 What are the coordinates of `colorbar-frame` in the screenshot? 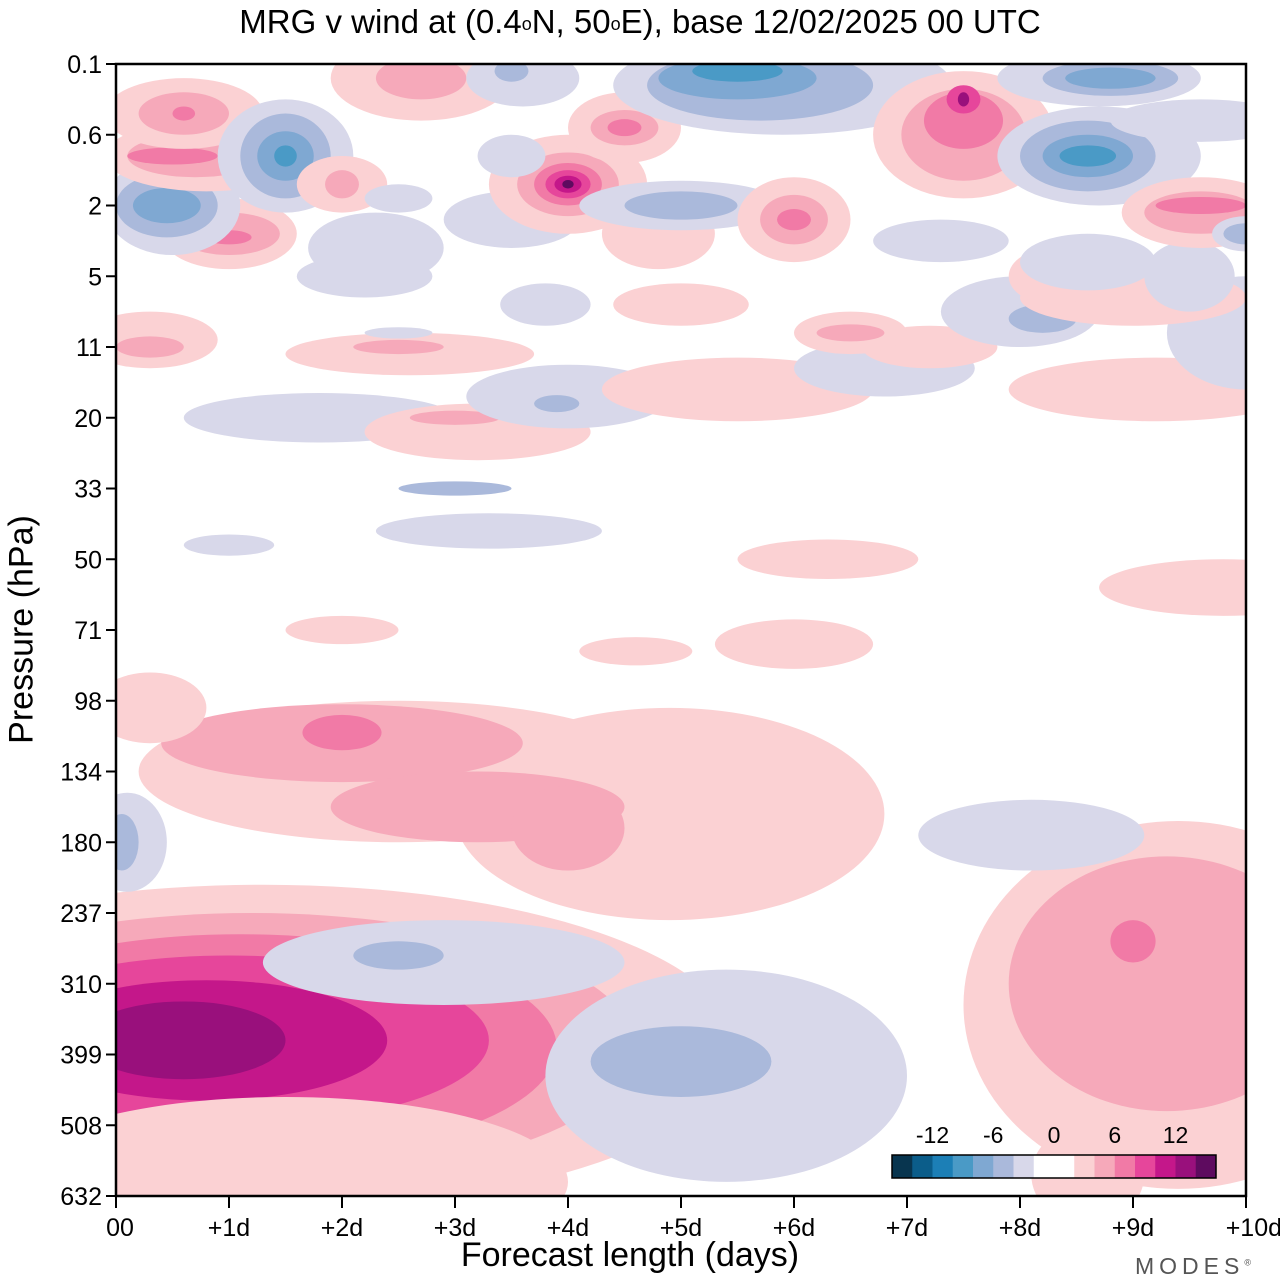 It's located at (1054, 1166).